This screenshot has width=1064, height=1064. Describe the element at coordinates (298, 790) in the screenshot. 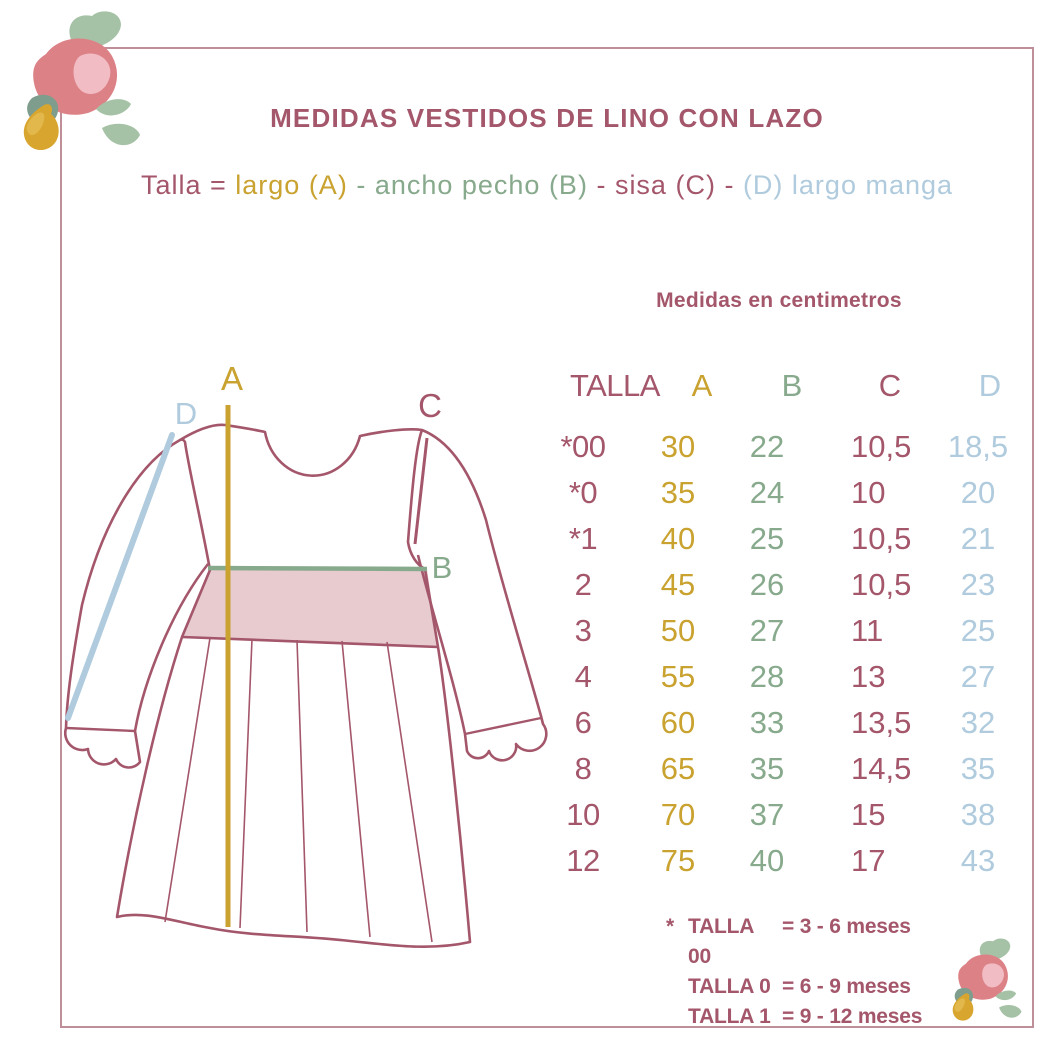

I see `skirt-pleats` at that location.